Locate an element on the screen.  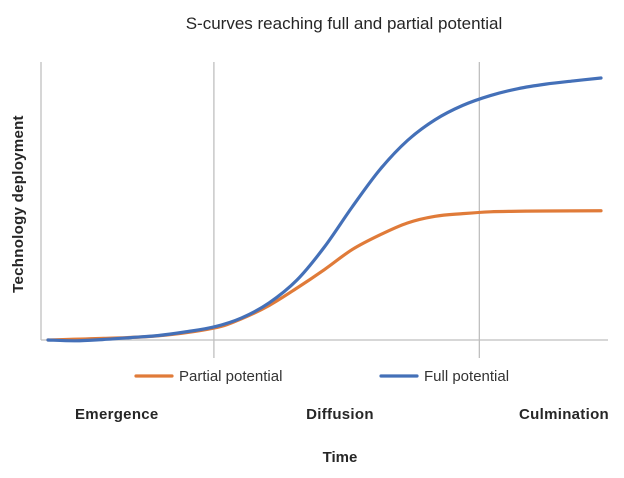
legend: Partial potential Full potential is located at coordinates (321, 376).